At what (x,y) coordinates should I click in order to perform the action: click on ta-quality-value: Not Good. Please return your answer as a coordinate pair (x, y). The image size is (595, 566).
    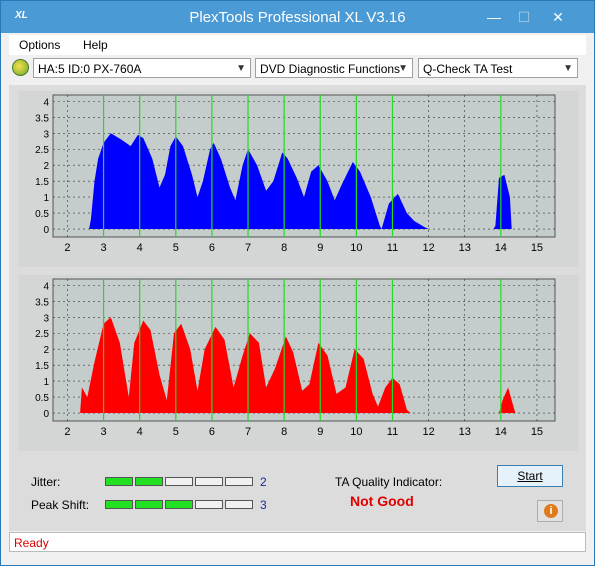
    Looking at the image, I should click on (382, 501).